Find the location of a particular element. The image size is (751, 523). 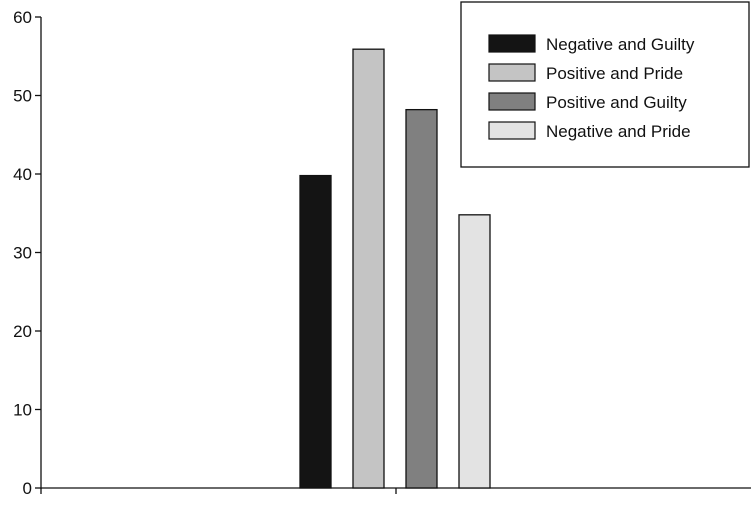

bar-positive-and-guilty is located at coordinates (421, 298).